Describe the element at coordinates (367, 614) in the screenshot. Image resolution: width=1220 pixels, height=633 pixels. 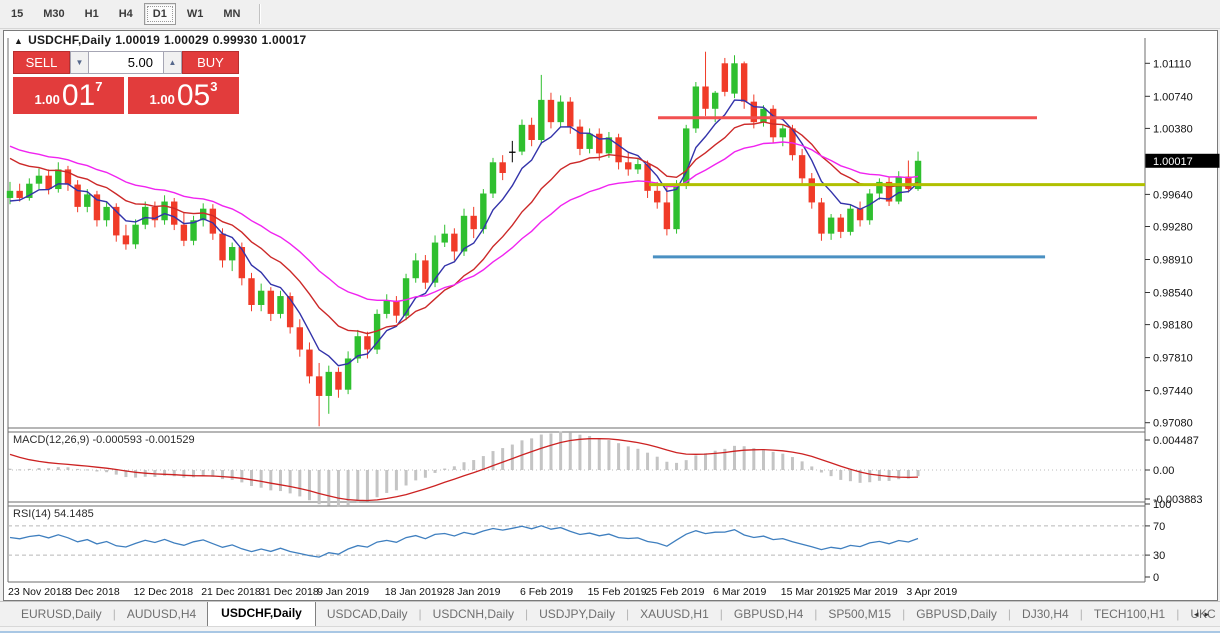
I see `chart-tab-usdcad-daily: USDCAD,Daily` at that location.